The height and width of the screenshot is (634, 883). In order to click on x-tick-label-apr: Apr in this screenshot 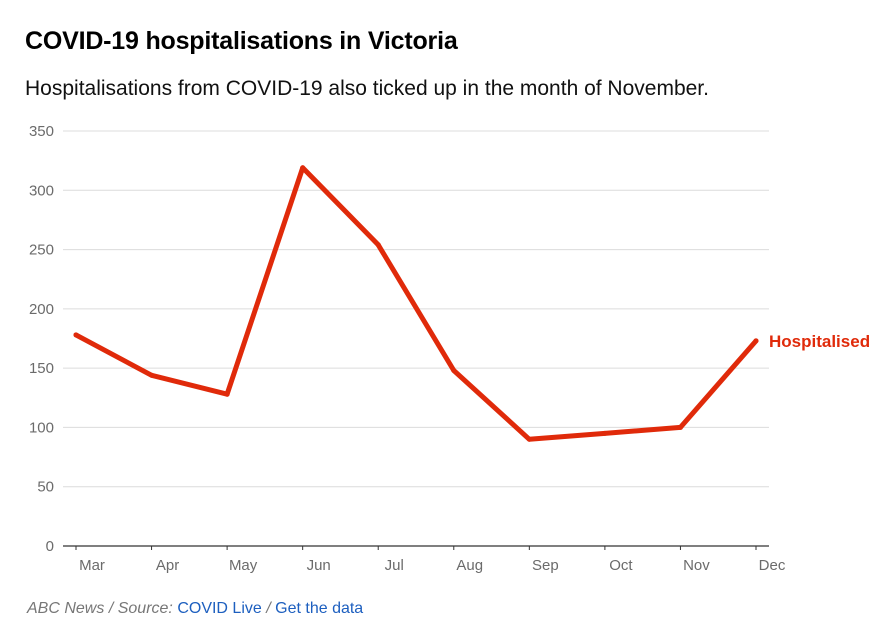, I will do `click(167, 565)`.